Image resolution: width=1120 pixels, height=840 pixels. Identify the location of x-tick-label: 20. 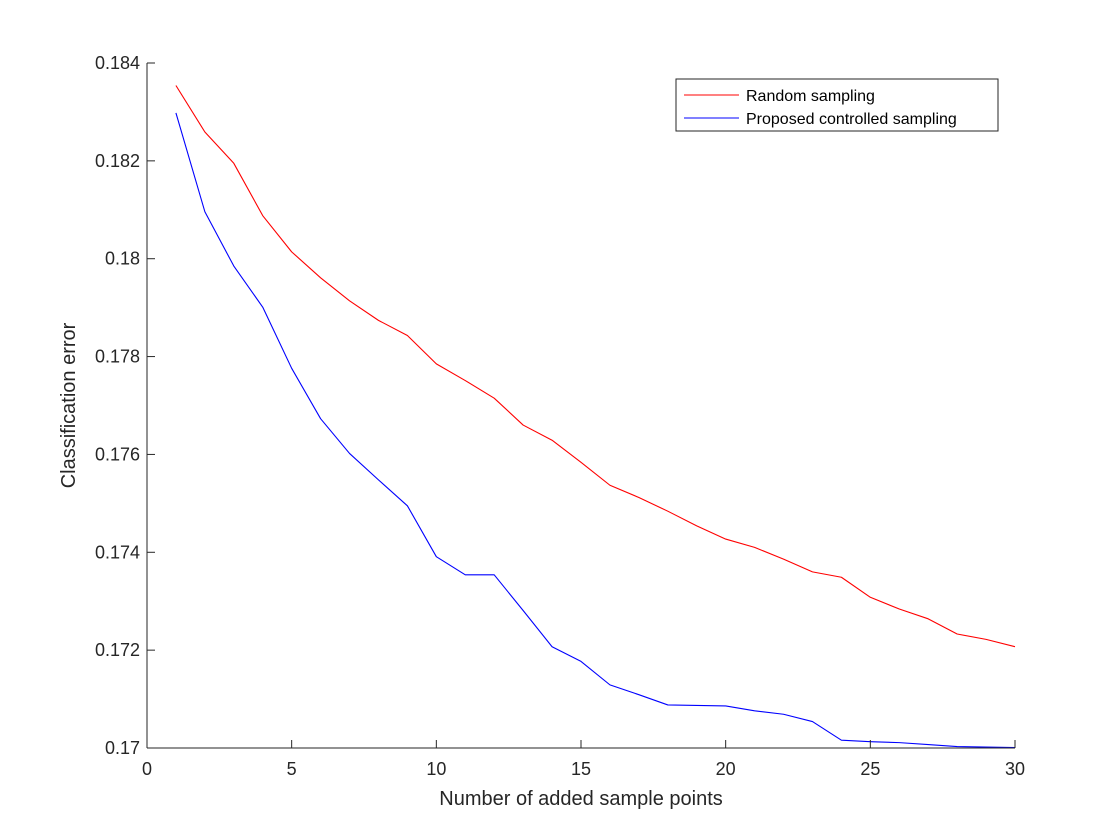
(726, 769).